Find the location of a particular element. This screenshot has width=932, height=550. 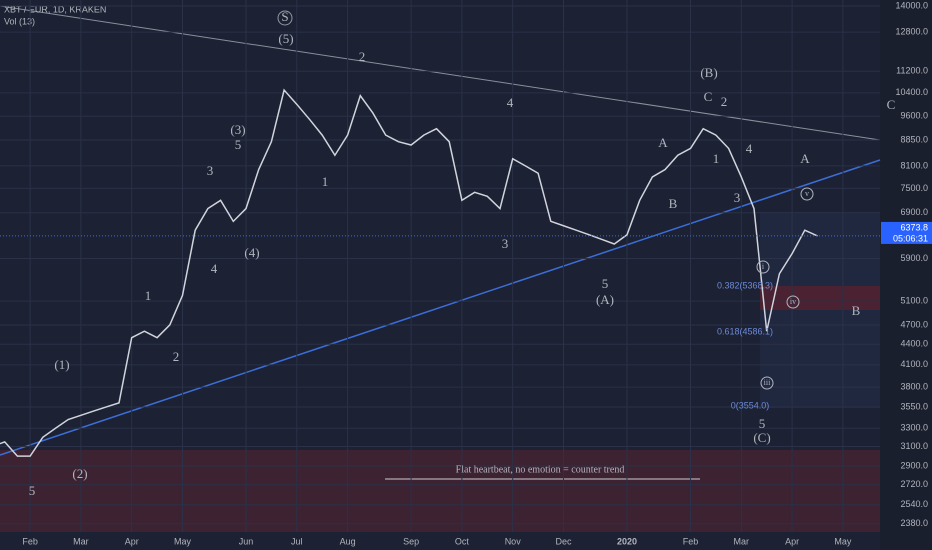

y-tick-label: 5900.0 is located at coordinates (914, 258).